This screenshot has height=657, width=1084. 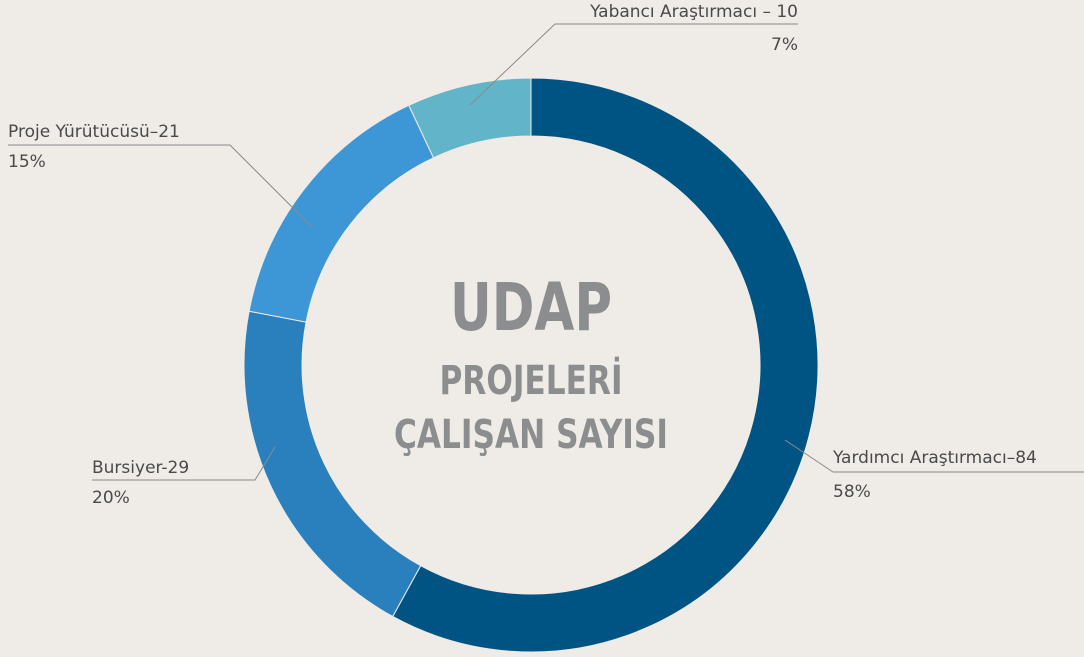 I want to click on value-label: 15%, so click(x=27, y=162).